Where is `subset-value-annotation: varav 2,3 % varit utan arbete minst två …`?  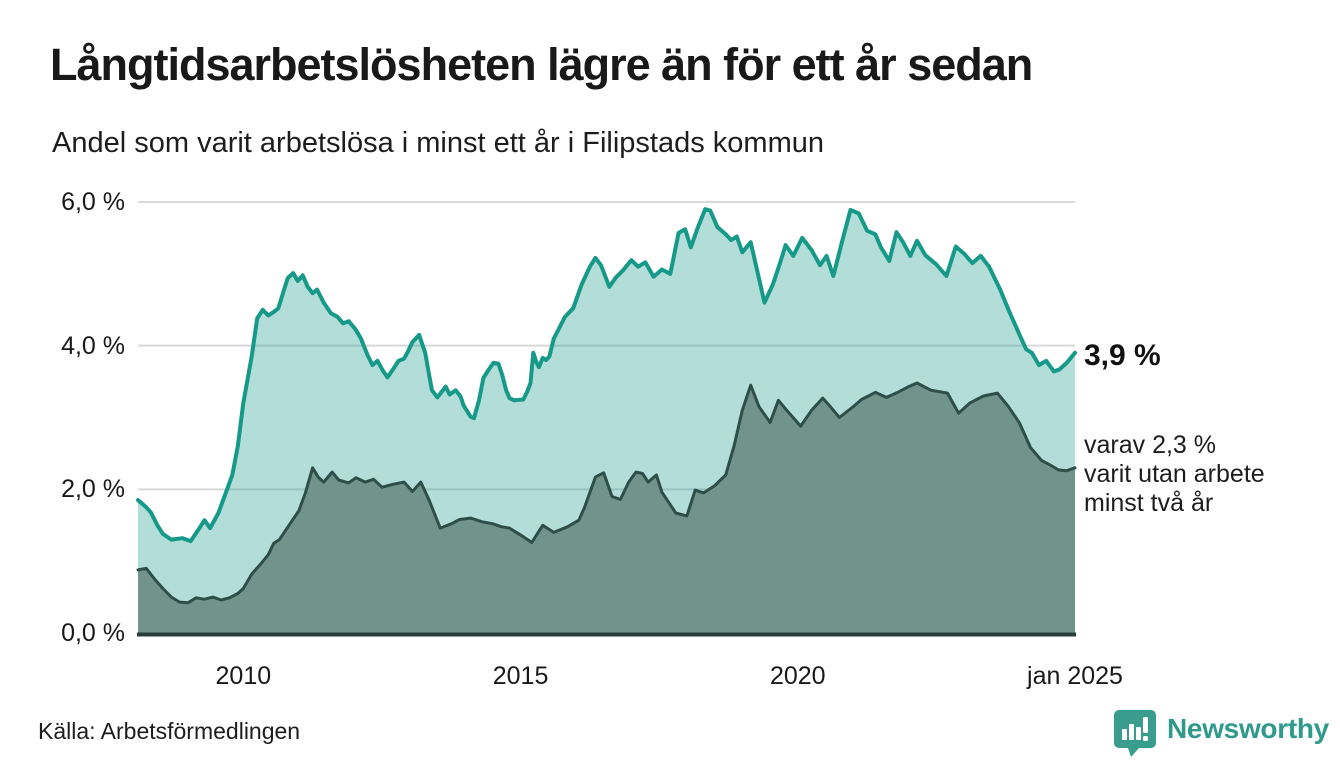
subset-value-annotation: varav 2,3 % varit utan arbete minst två … is located at coordinates (1209, 474).